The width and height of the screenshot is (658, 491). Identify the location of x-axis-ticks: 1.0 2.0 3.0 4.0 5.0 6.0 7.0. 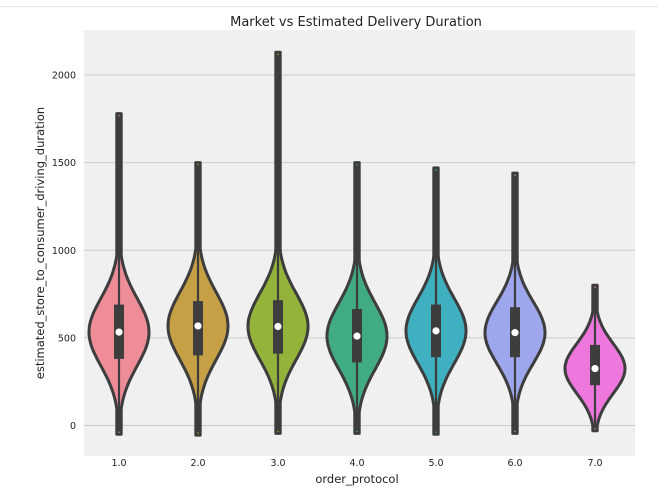
(356, 463).